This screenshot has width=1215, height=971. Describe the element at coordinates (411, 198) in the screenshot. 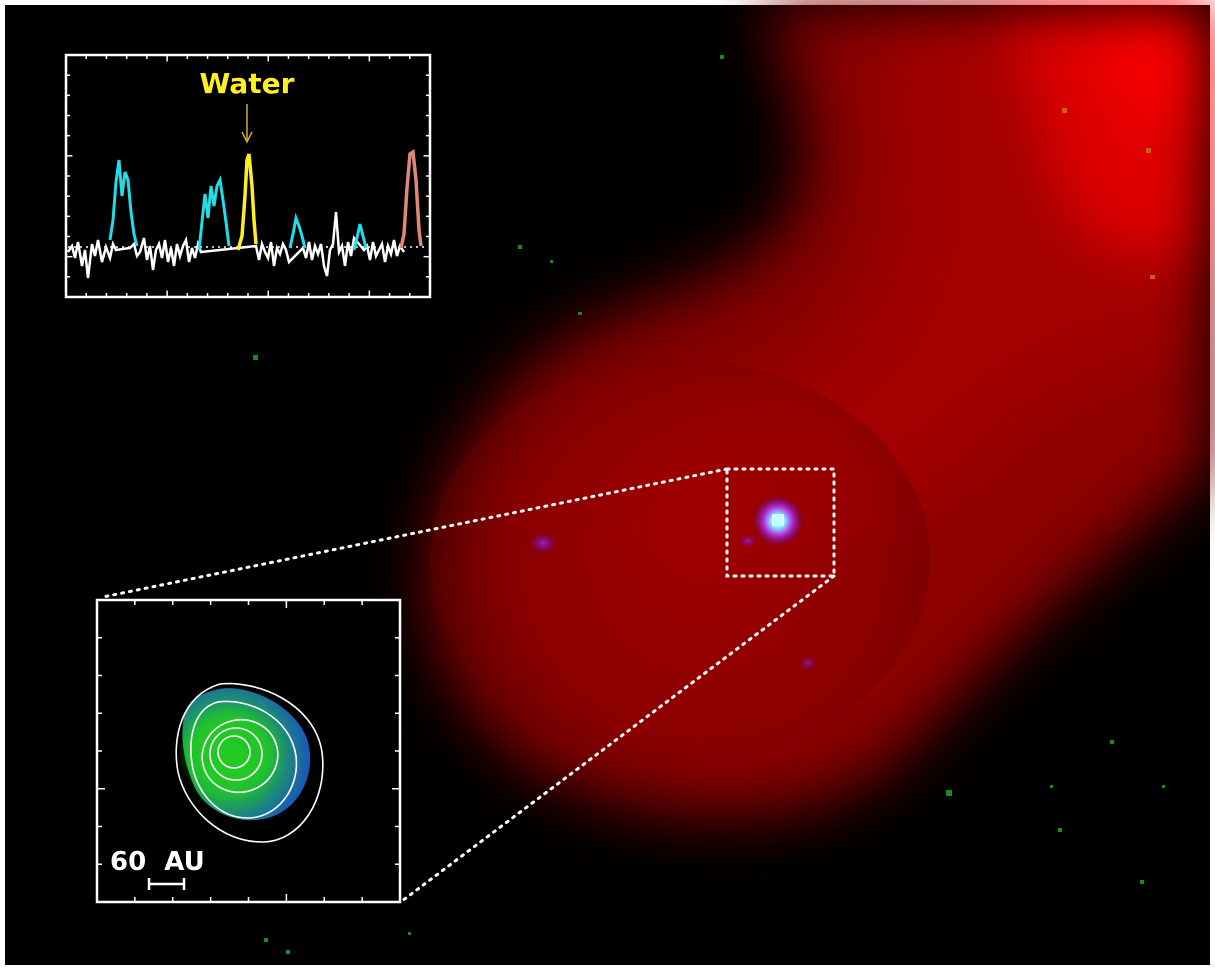

I see `salmon-line` at that location.